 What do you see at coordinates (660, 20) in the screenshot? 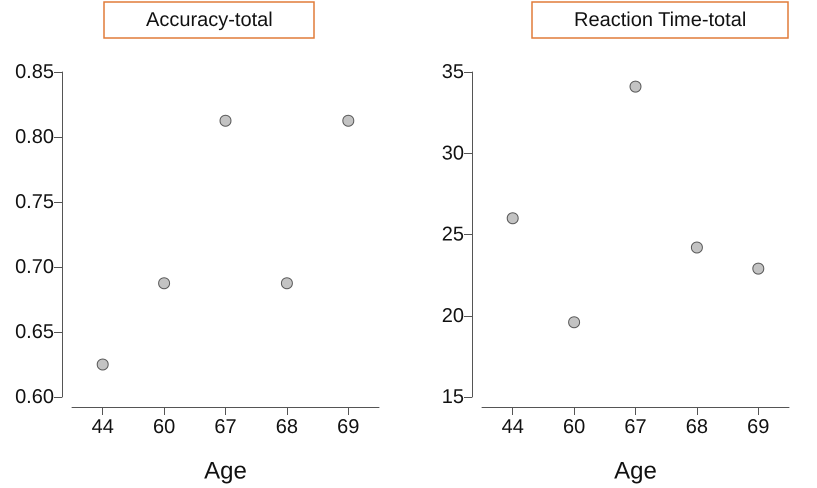
I see `chart-title: Reaction Time-total` at bounding box center [660, 20].